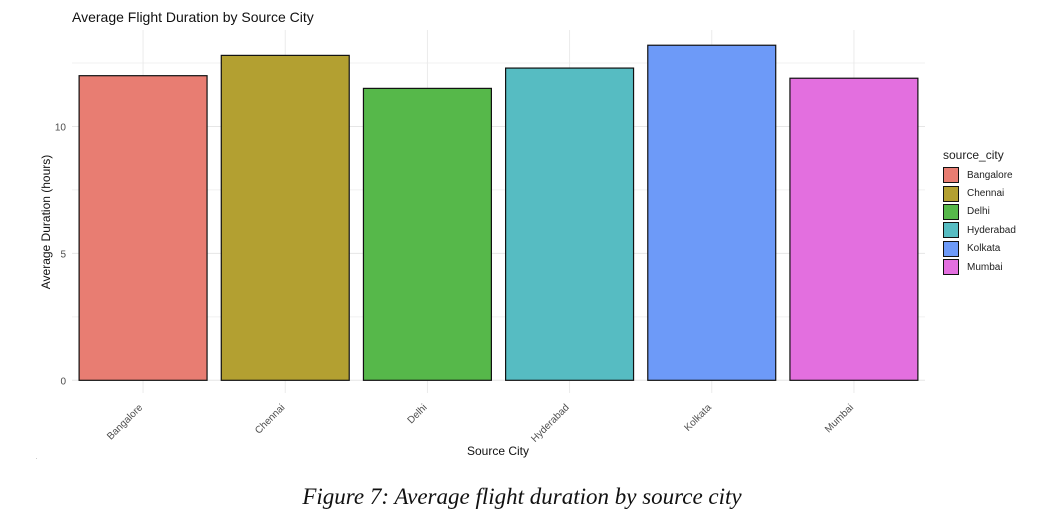  I want to click on x-tick-label: Mumbai, so click(839, 418).